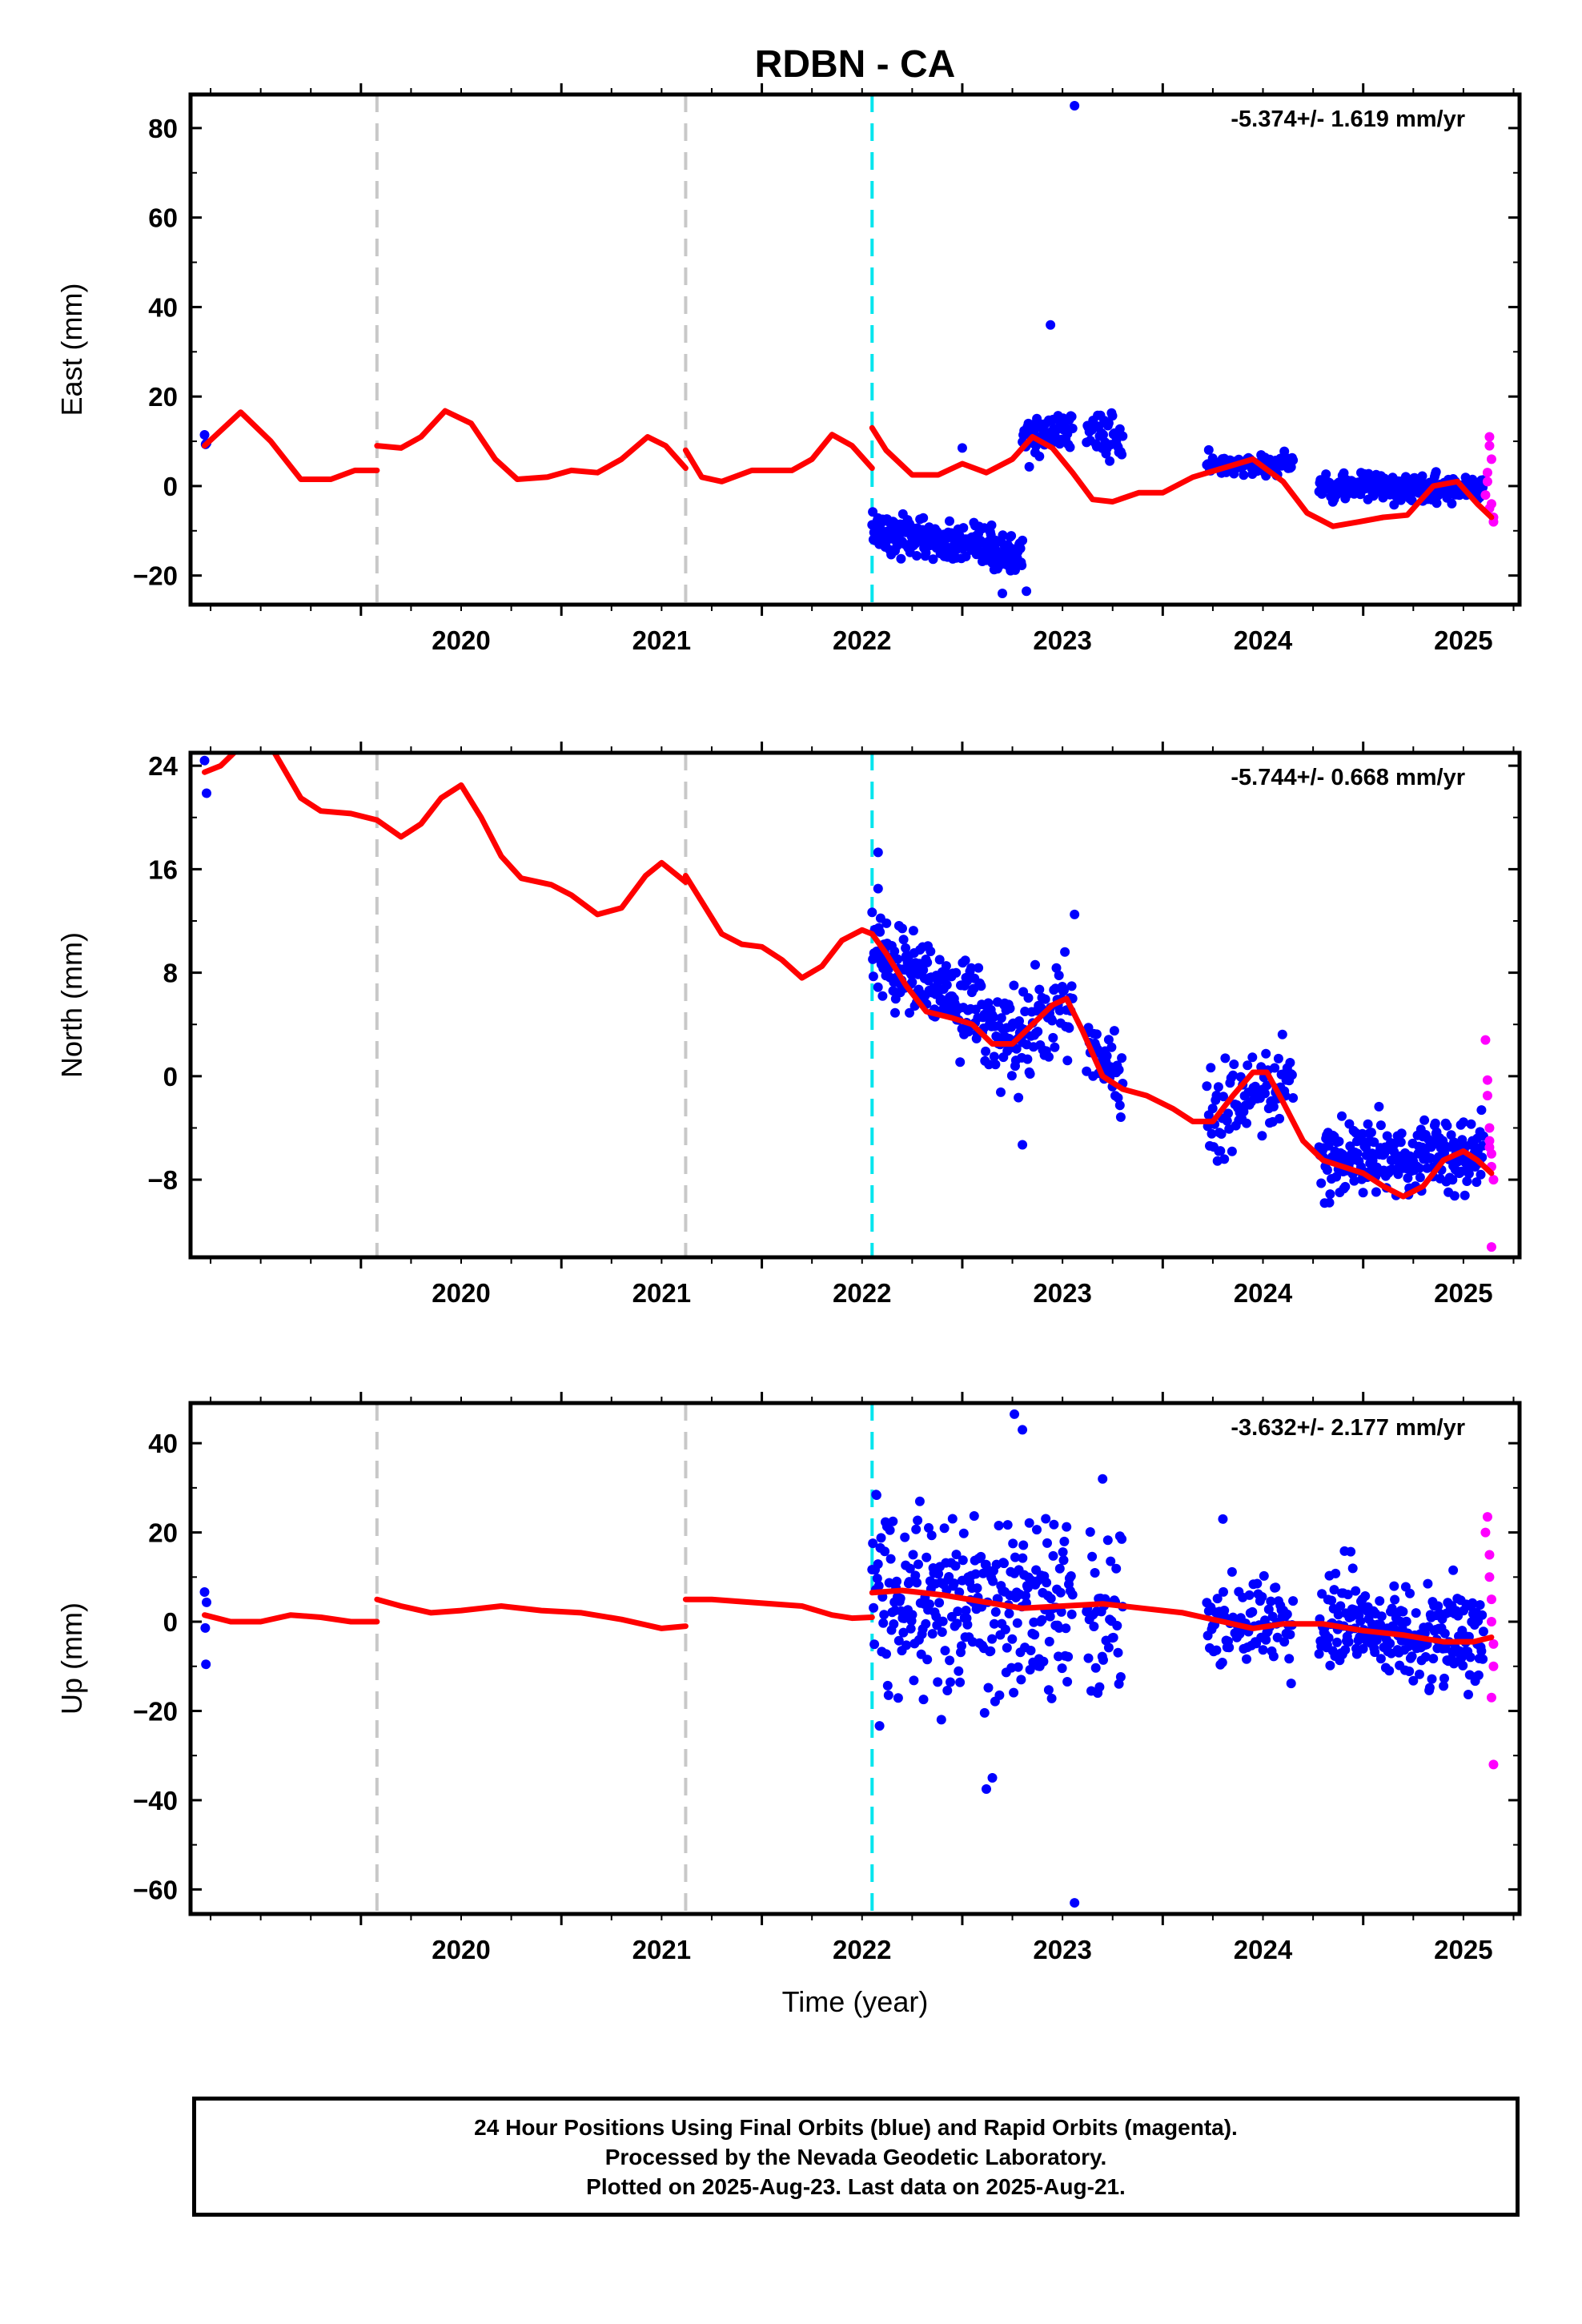 This screenshot has width=1582, height=2324. What do you see at coordinates (862, 640) in the screenshot?
I see `x-tick-label: 2022` at bounding box center [862, 640].